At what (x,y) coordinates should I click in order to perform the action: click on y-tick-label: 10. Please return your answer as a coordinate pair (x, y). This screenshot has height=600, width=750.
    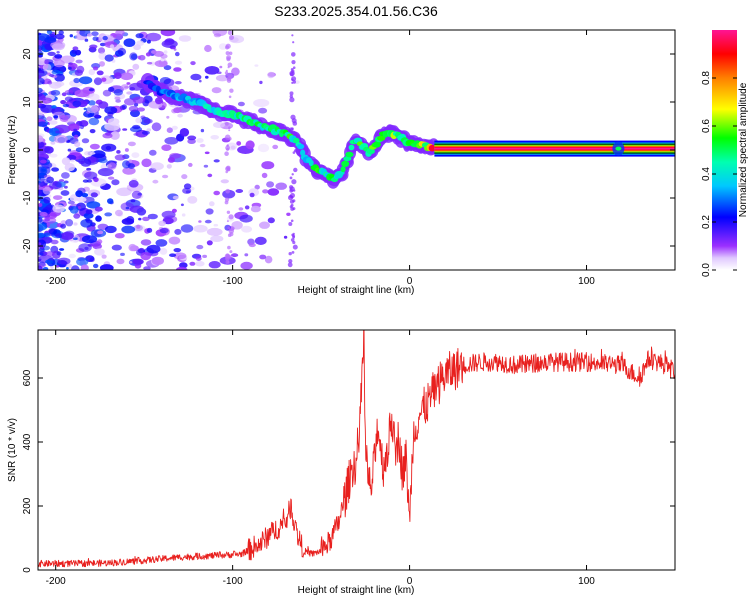
    Looking at the image, I should click on (27, 102).